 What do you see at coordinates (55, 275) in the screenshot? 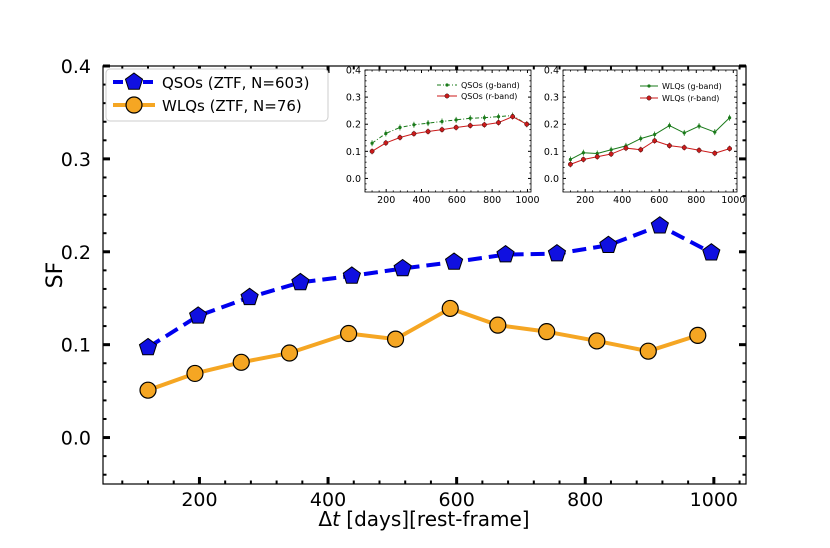
I see `main-y-axis-label: SF` at bounding box center [55, 275].